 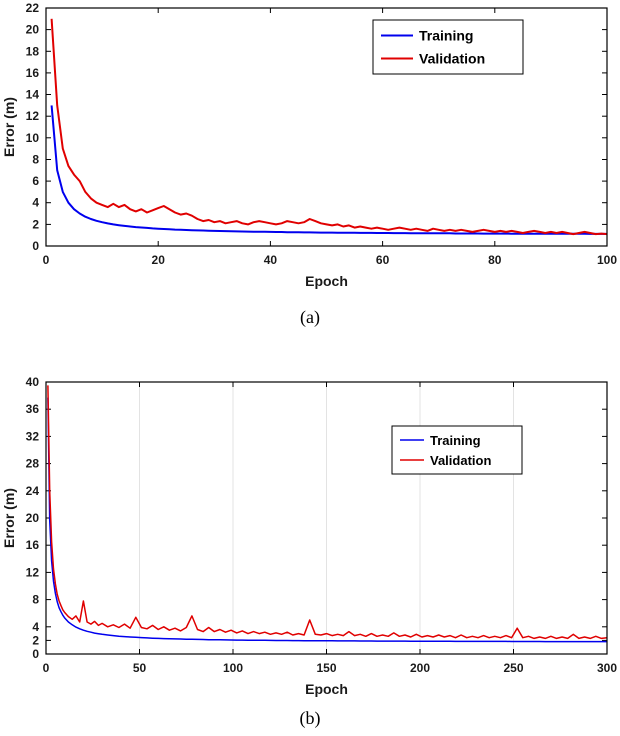 I want to click on x-tick-label: 40, so click(x=271, y=260).